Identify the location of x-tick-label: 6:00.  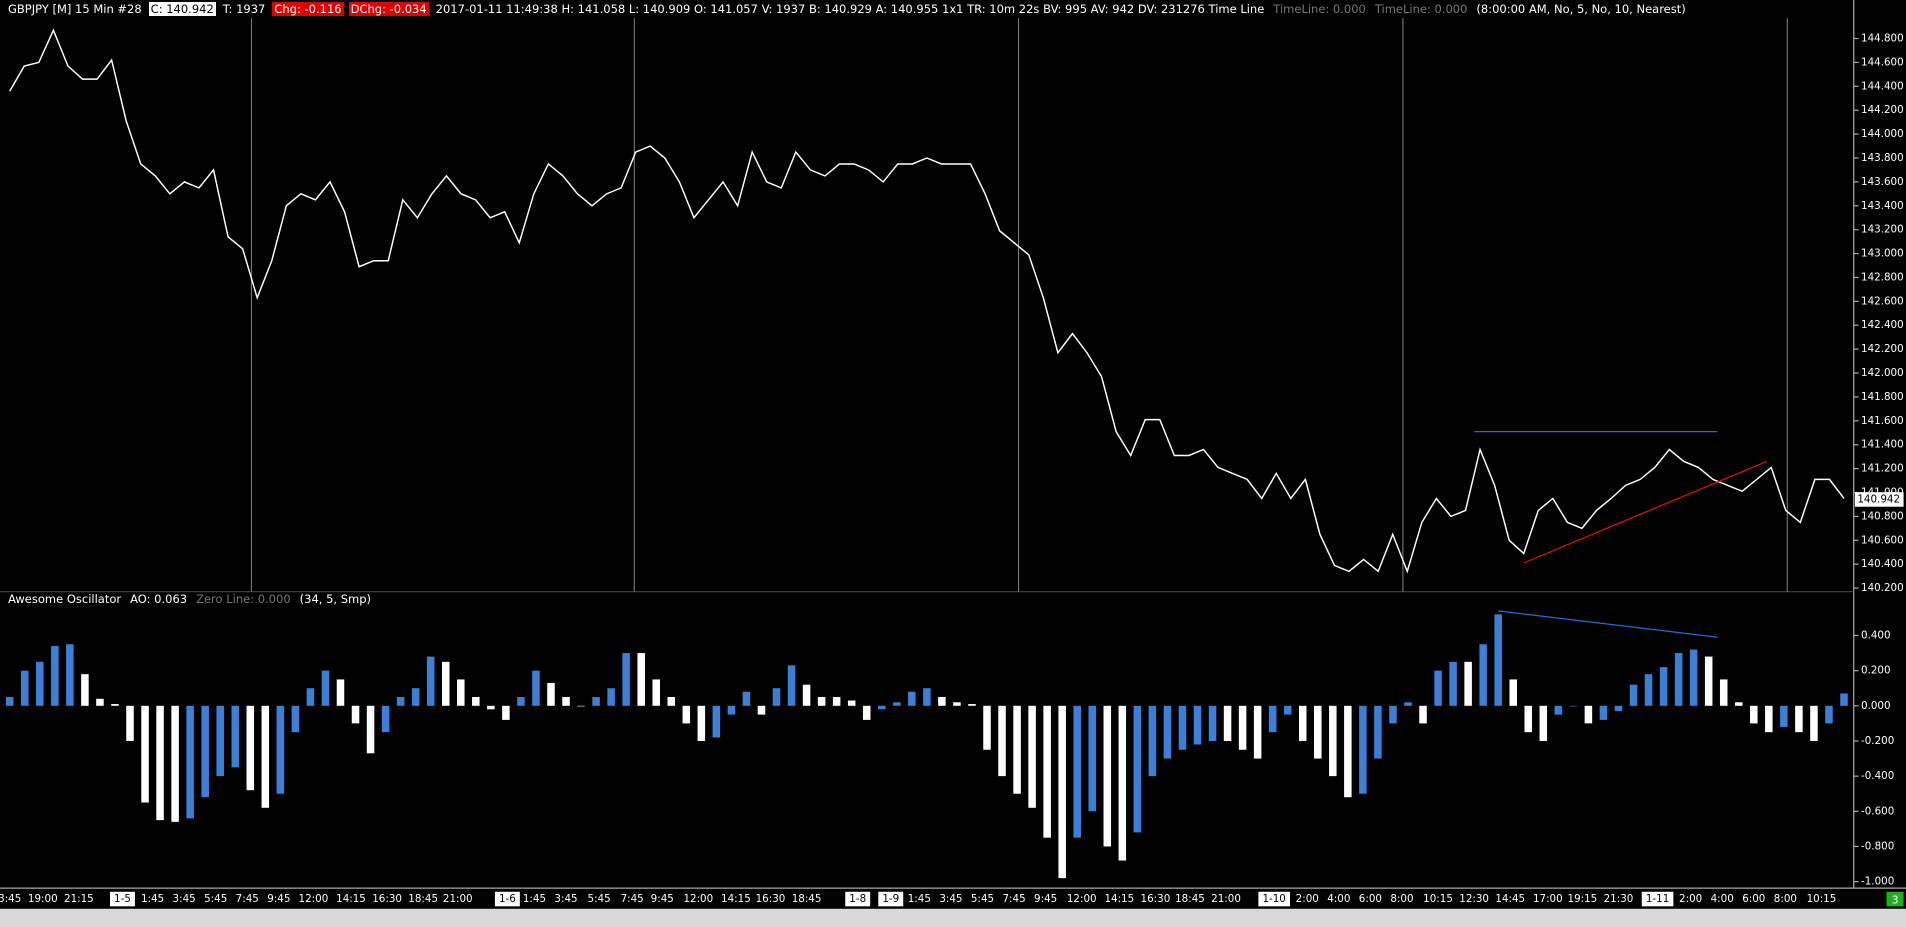
(1370, 899).